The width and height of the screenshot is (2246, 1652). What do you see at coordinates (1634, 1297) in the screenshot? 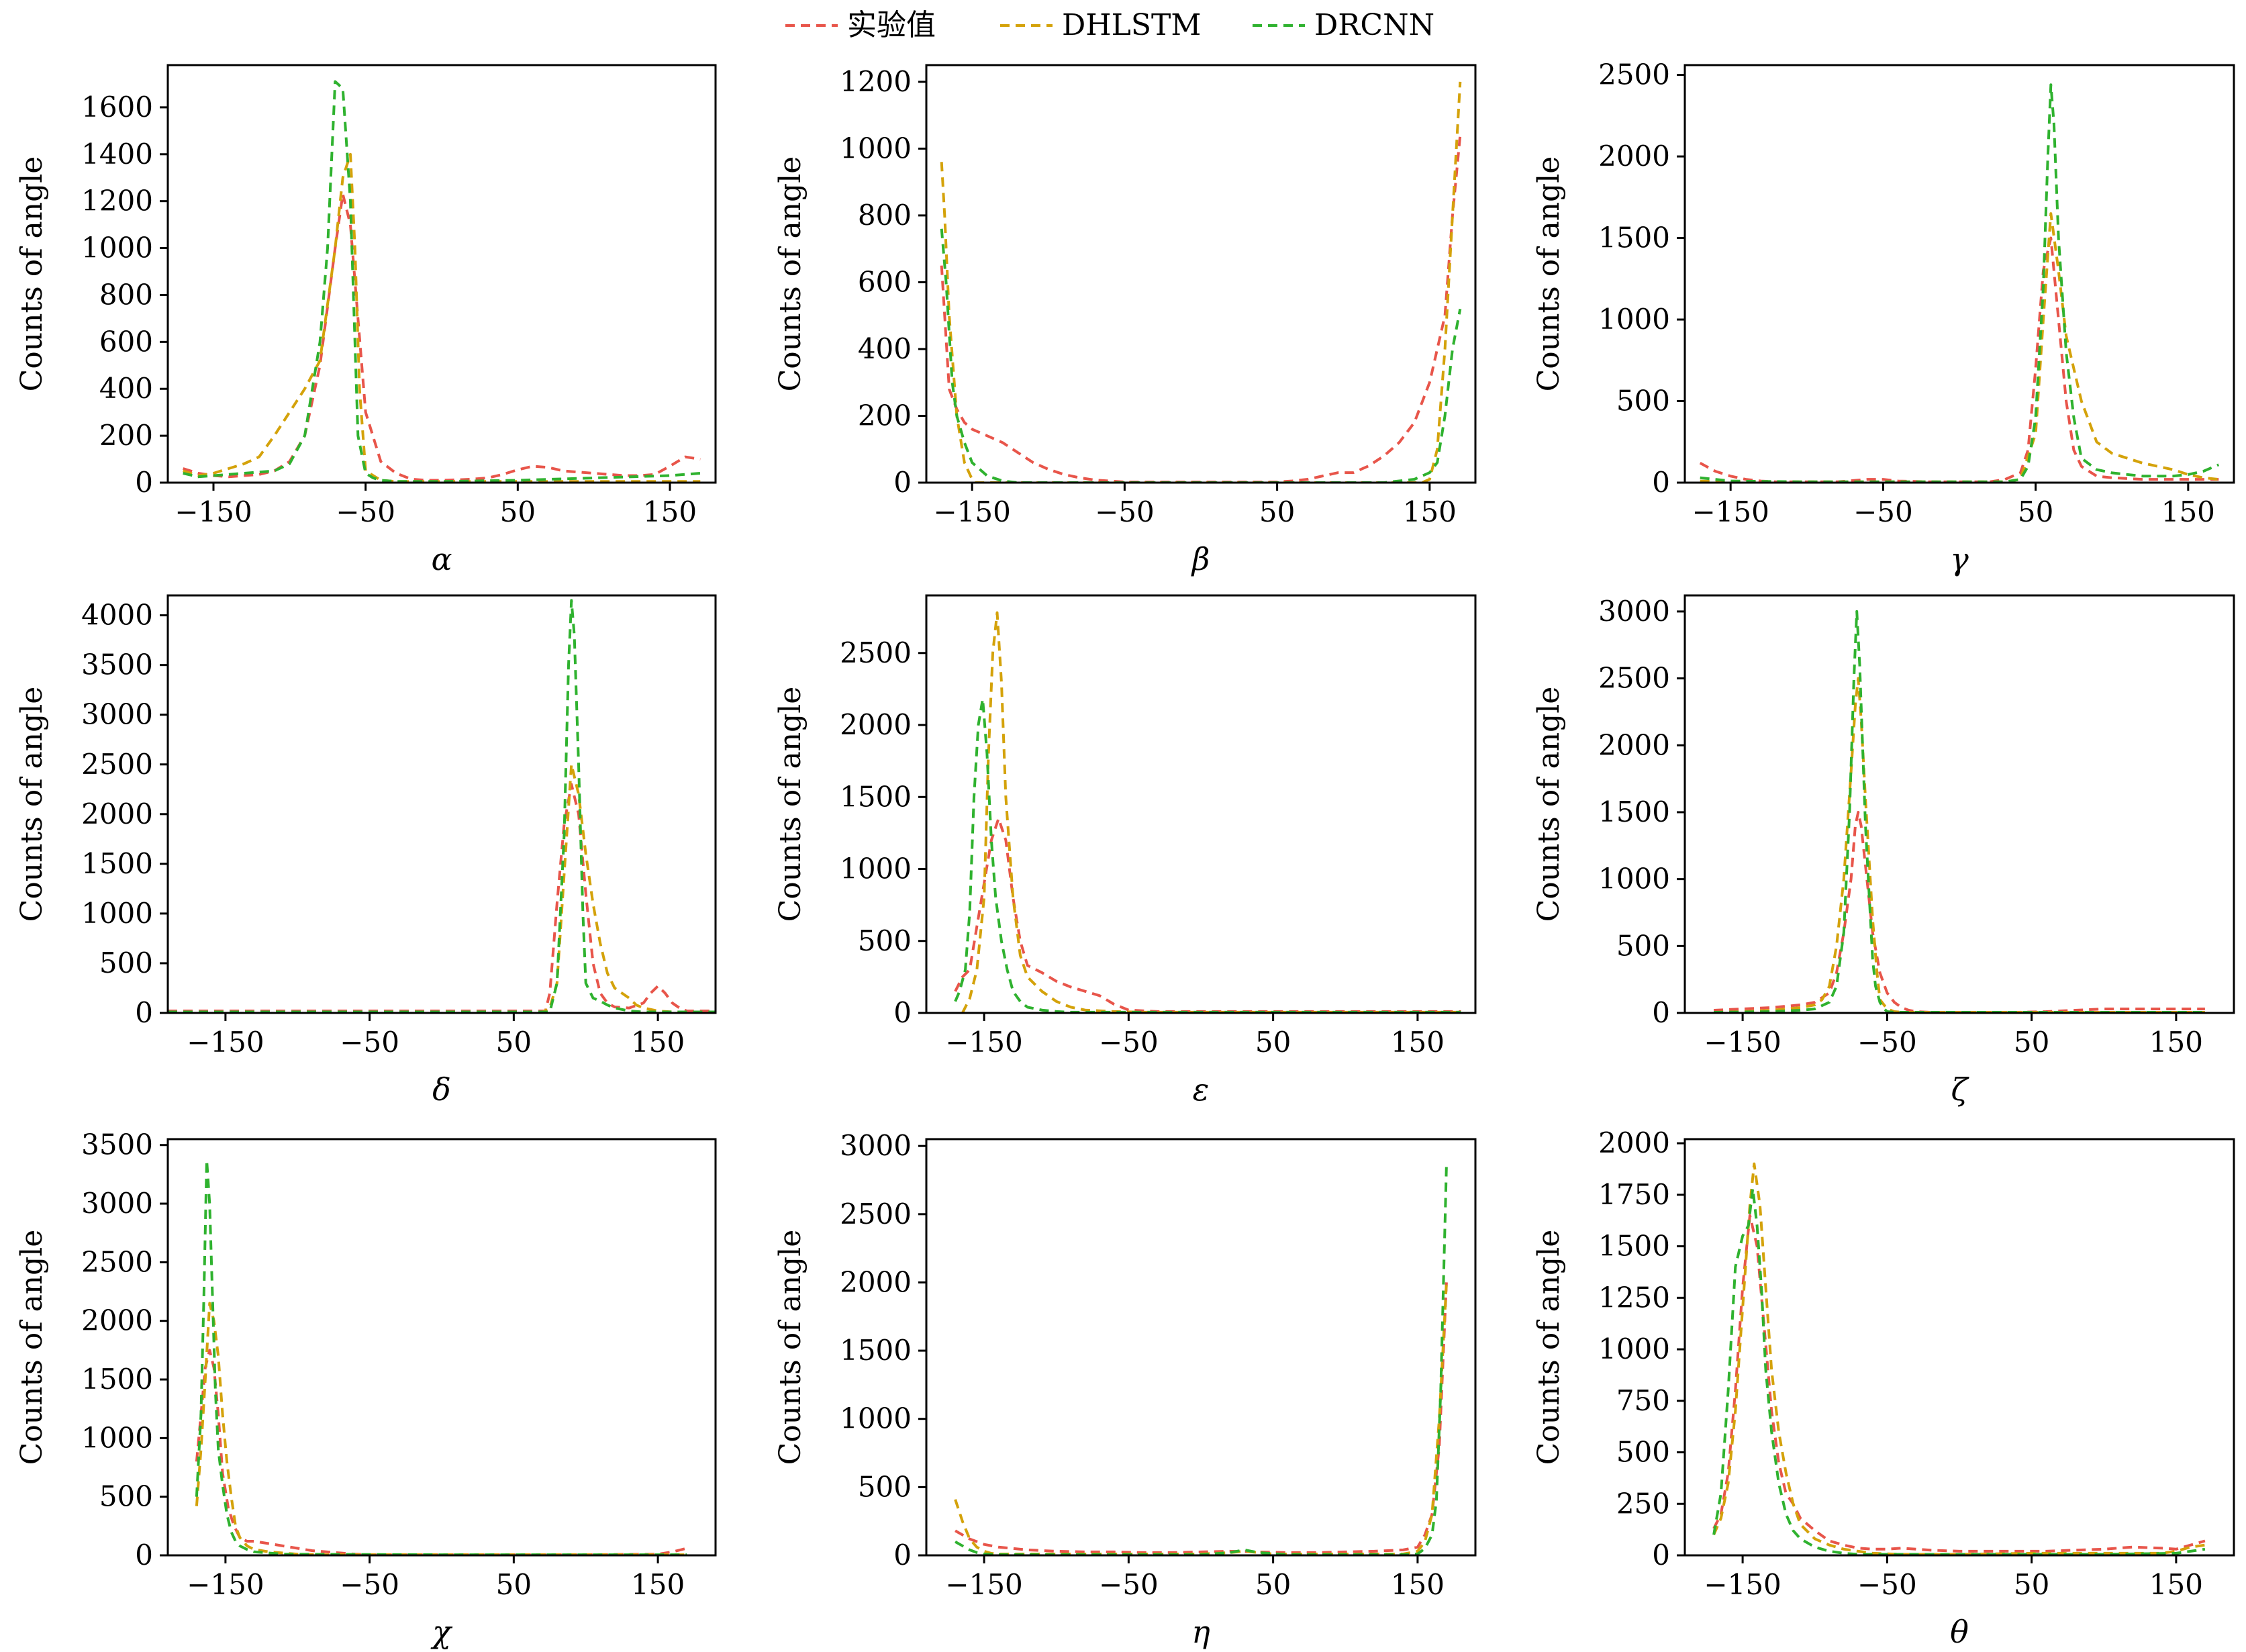
I see `y-tick-label: 1250` at bounding box center [1634, 1297].